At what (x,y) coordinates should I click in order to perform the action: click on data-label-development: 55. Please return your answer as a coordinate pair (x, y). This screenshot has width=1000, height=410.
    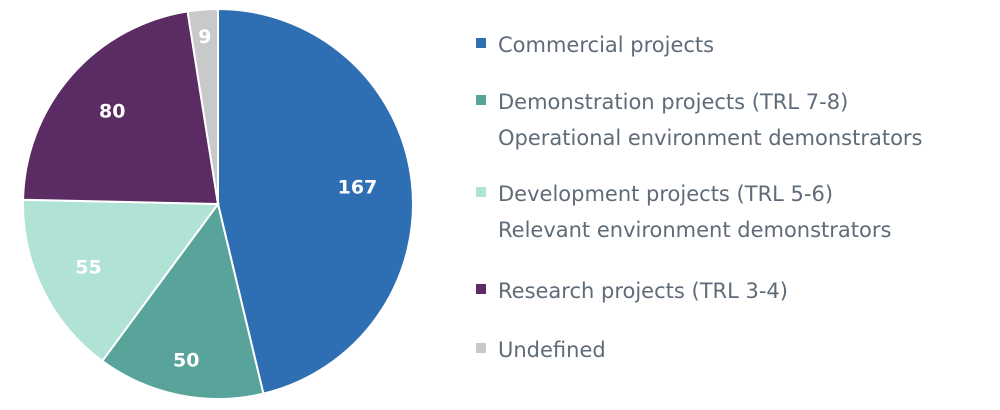
    Looking at the image, I should click on (88, 268).